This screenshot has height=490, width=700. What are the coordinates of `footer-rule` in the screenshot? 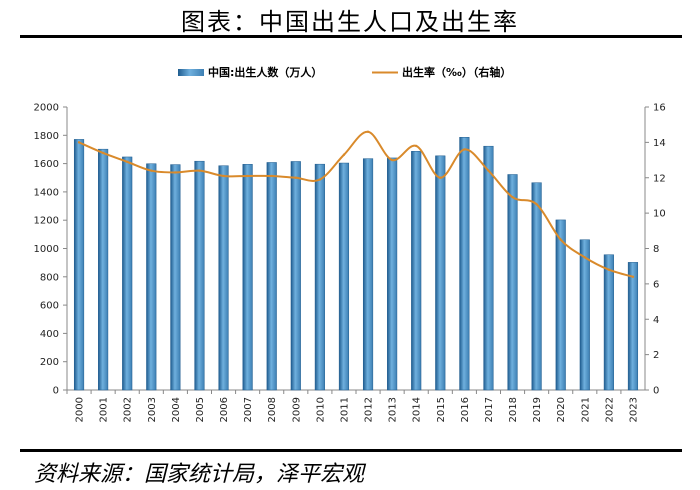 It's located at (351, 450).